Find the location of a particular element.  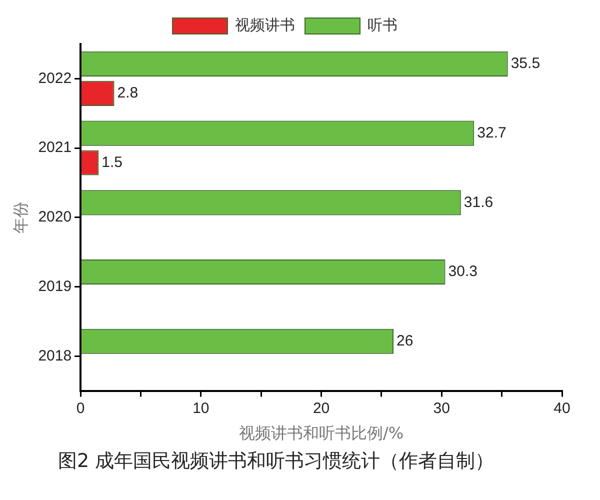

data-label: 2.8 is located at coordinates (127, 93).